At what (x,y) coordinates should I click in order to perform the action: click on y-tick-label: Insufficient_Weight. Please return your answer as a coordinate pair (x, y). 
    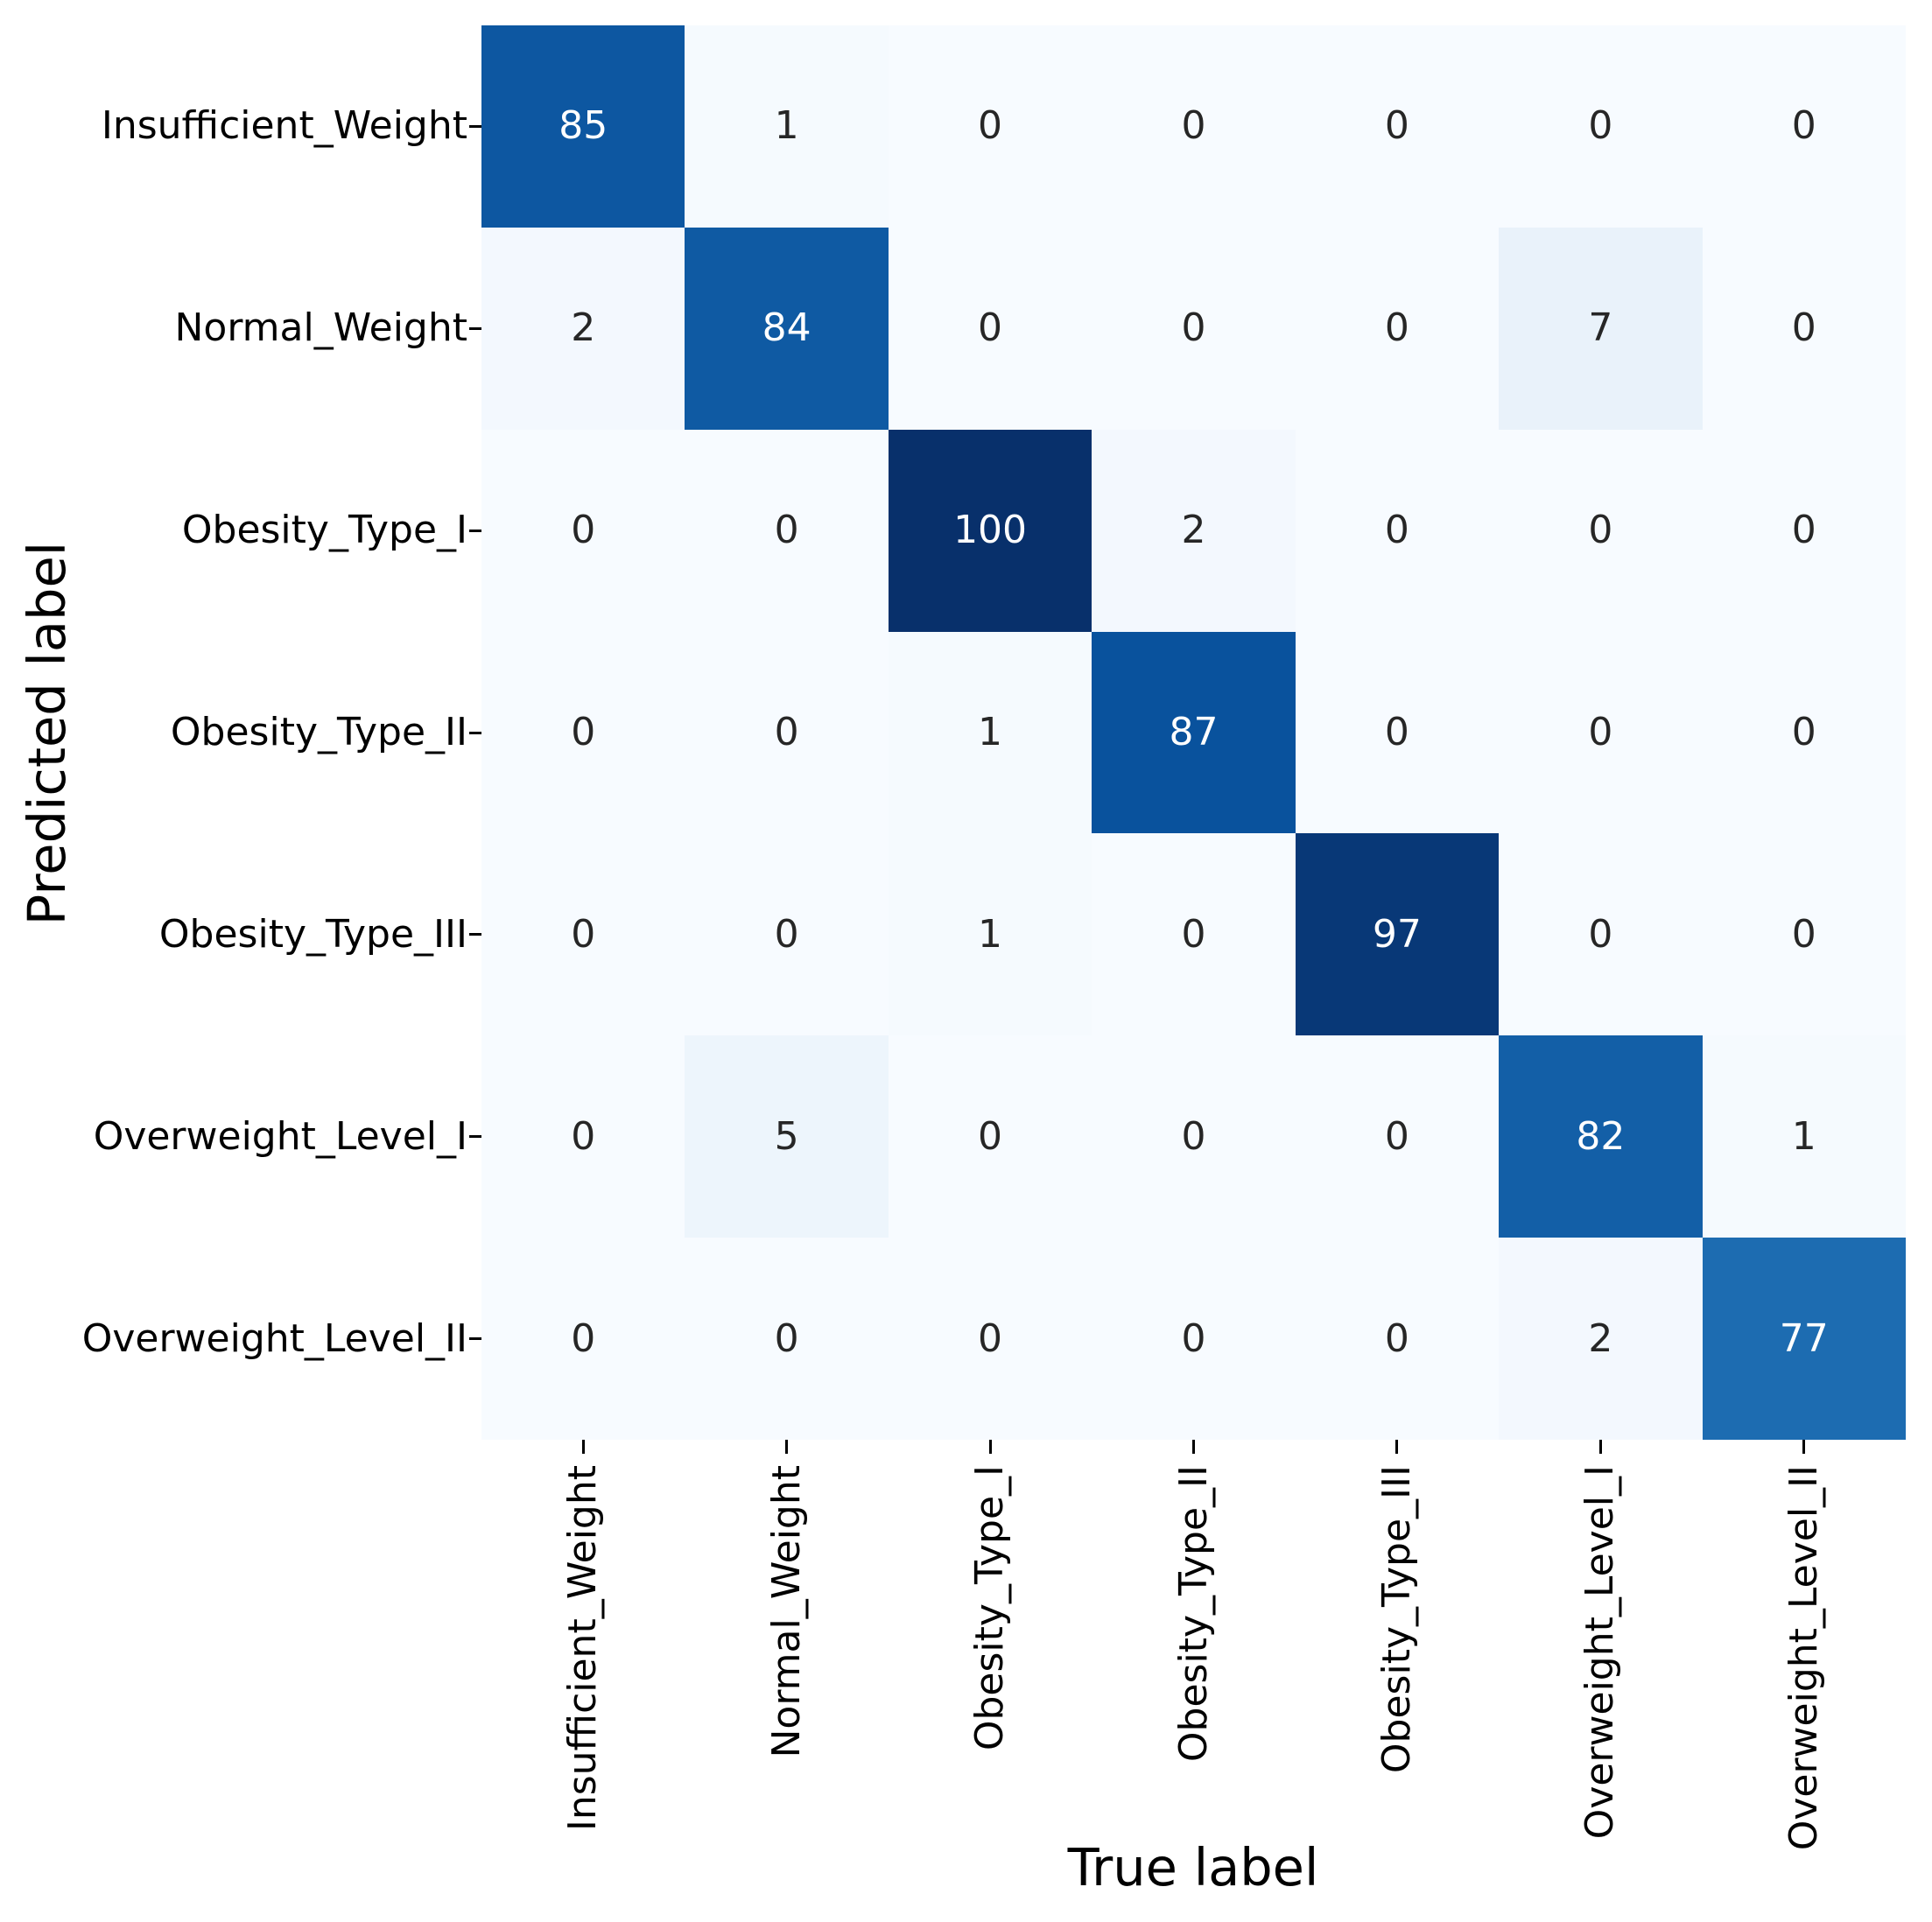
    Looking at the image, I should click on (284, 126).